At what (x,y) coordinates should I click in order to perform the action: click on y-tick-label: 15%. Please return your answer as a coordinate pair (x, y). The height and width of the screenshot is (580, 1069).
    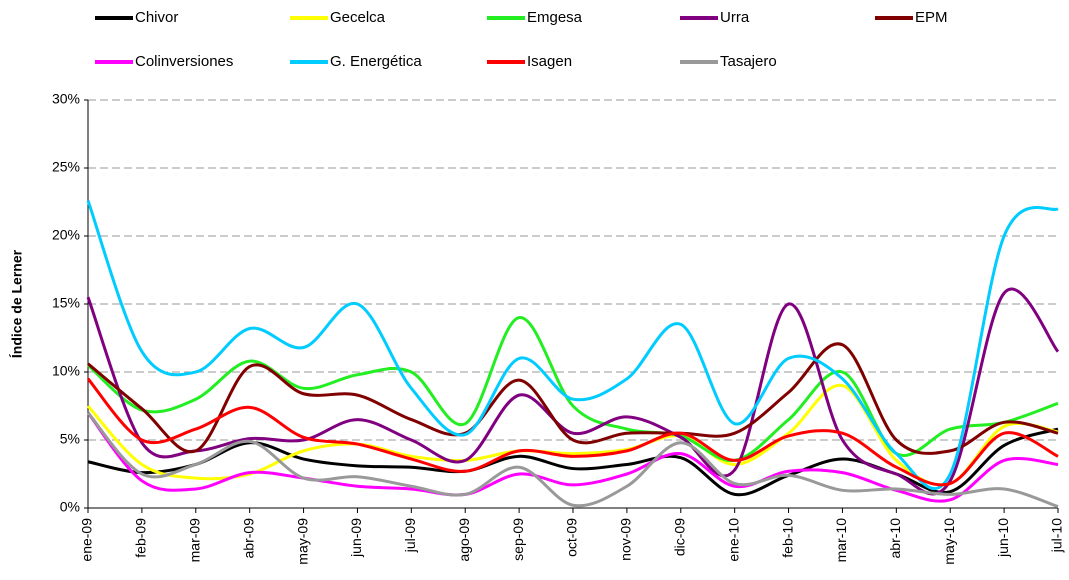
    Looking at the image, I should click on (66, 303).